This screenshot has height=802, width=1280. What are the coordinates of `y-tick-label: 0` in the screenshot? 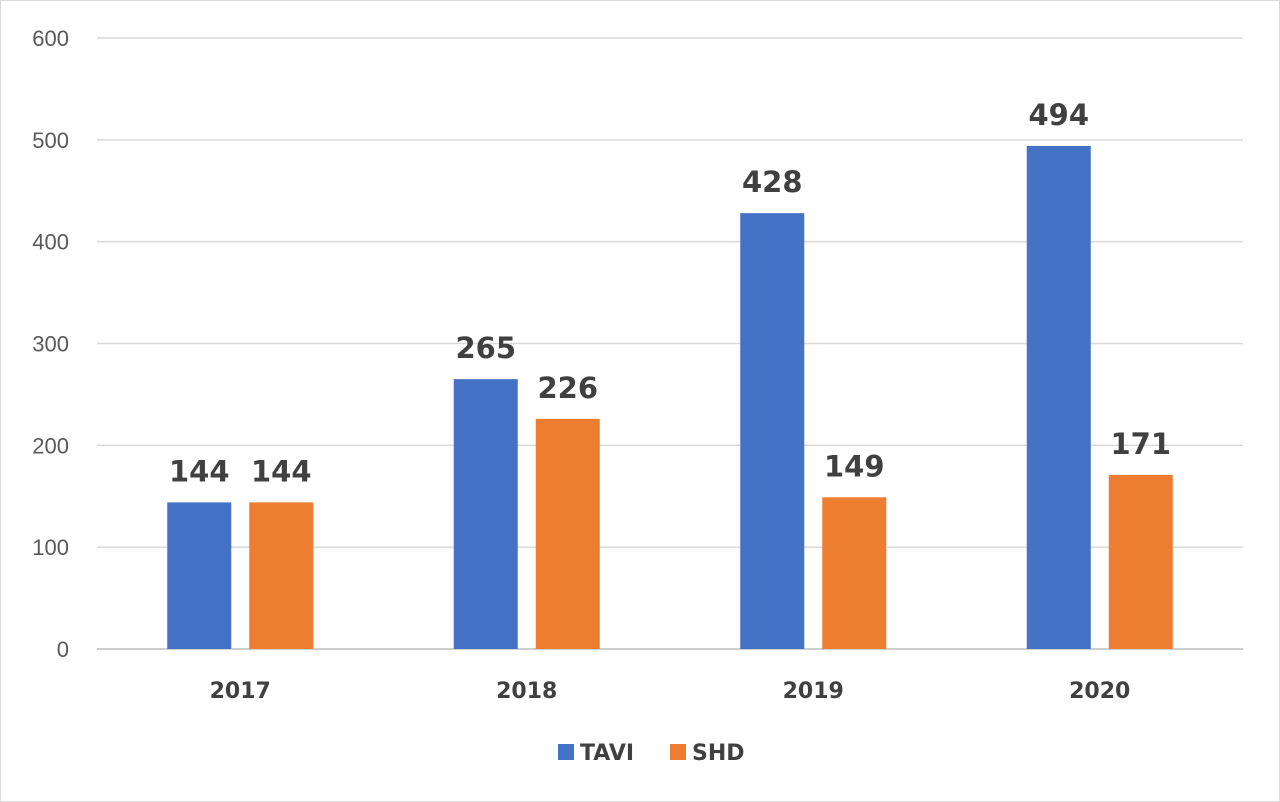 It's located at (63, 649).